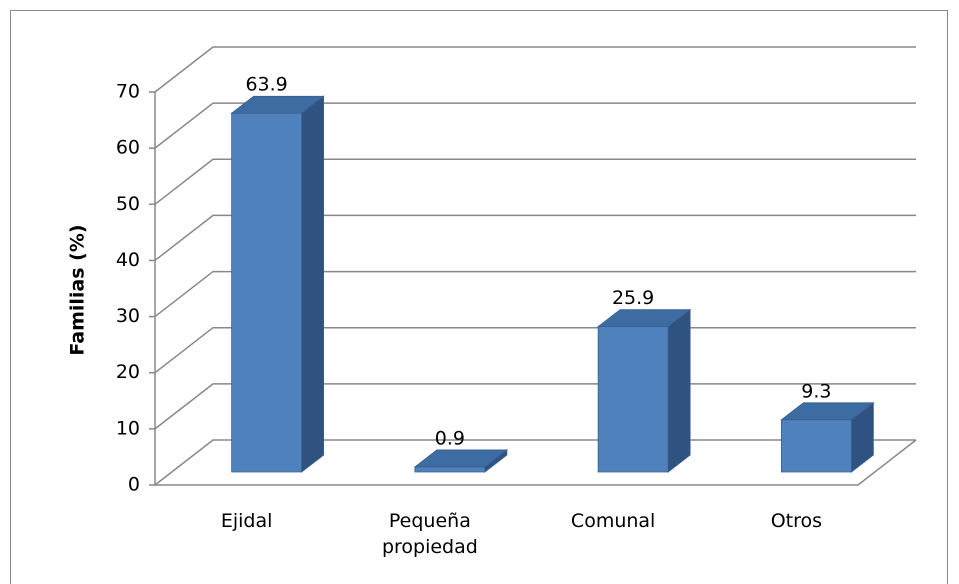 Image resolution: width=959 pixels, height=584 pixels. I want to click on data-label: 25.9, so click(633, 298).